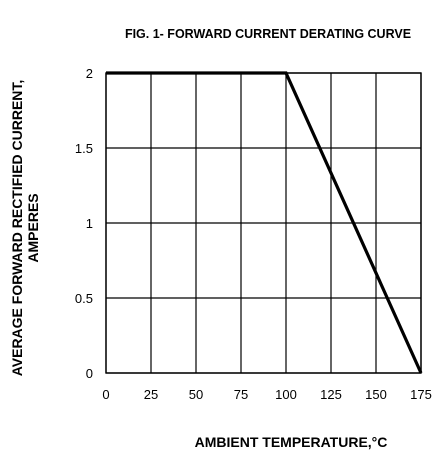  I want to click on chart-title: FIG. 1- FORWARD CURRENT DERATING CURVE, so click(268, 34).